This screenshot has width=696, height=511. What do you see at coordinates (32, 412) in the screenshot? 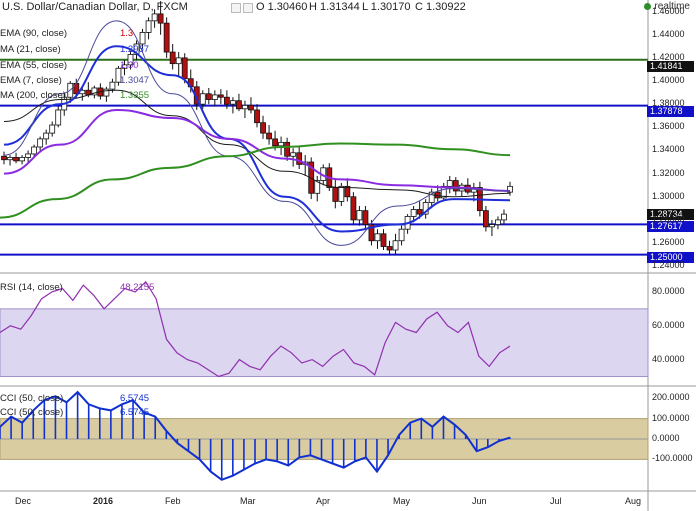
I see `legend-cci-2: CCI (50, close)` at bounding box center [32, 412].